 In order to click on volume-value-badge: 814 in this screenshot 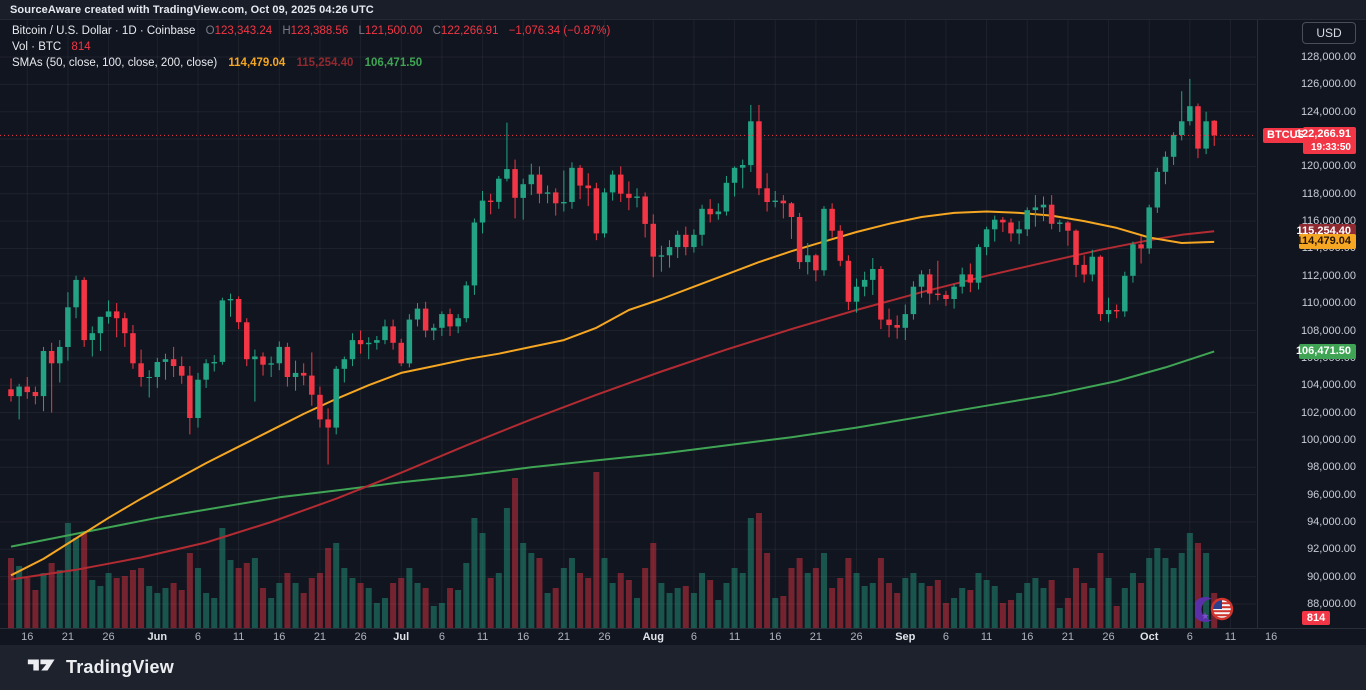, I will do `click(1316, 618)`.